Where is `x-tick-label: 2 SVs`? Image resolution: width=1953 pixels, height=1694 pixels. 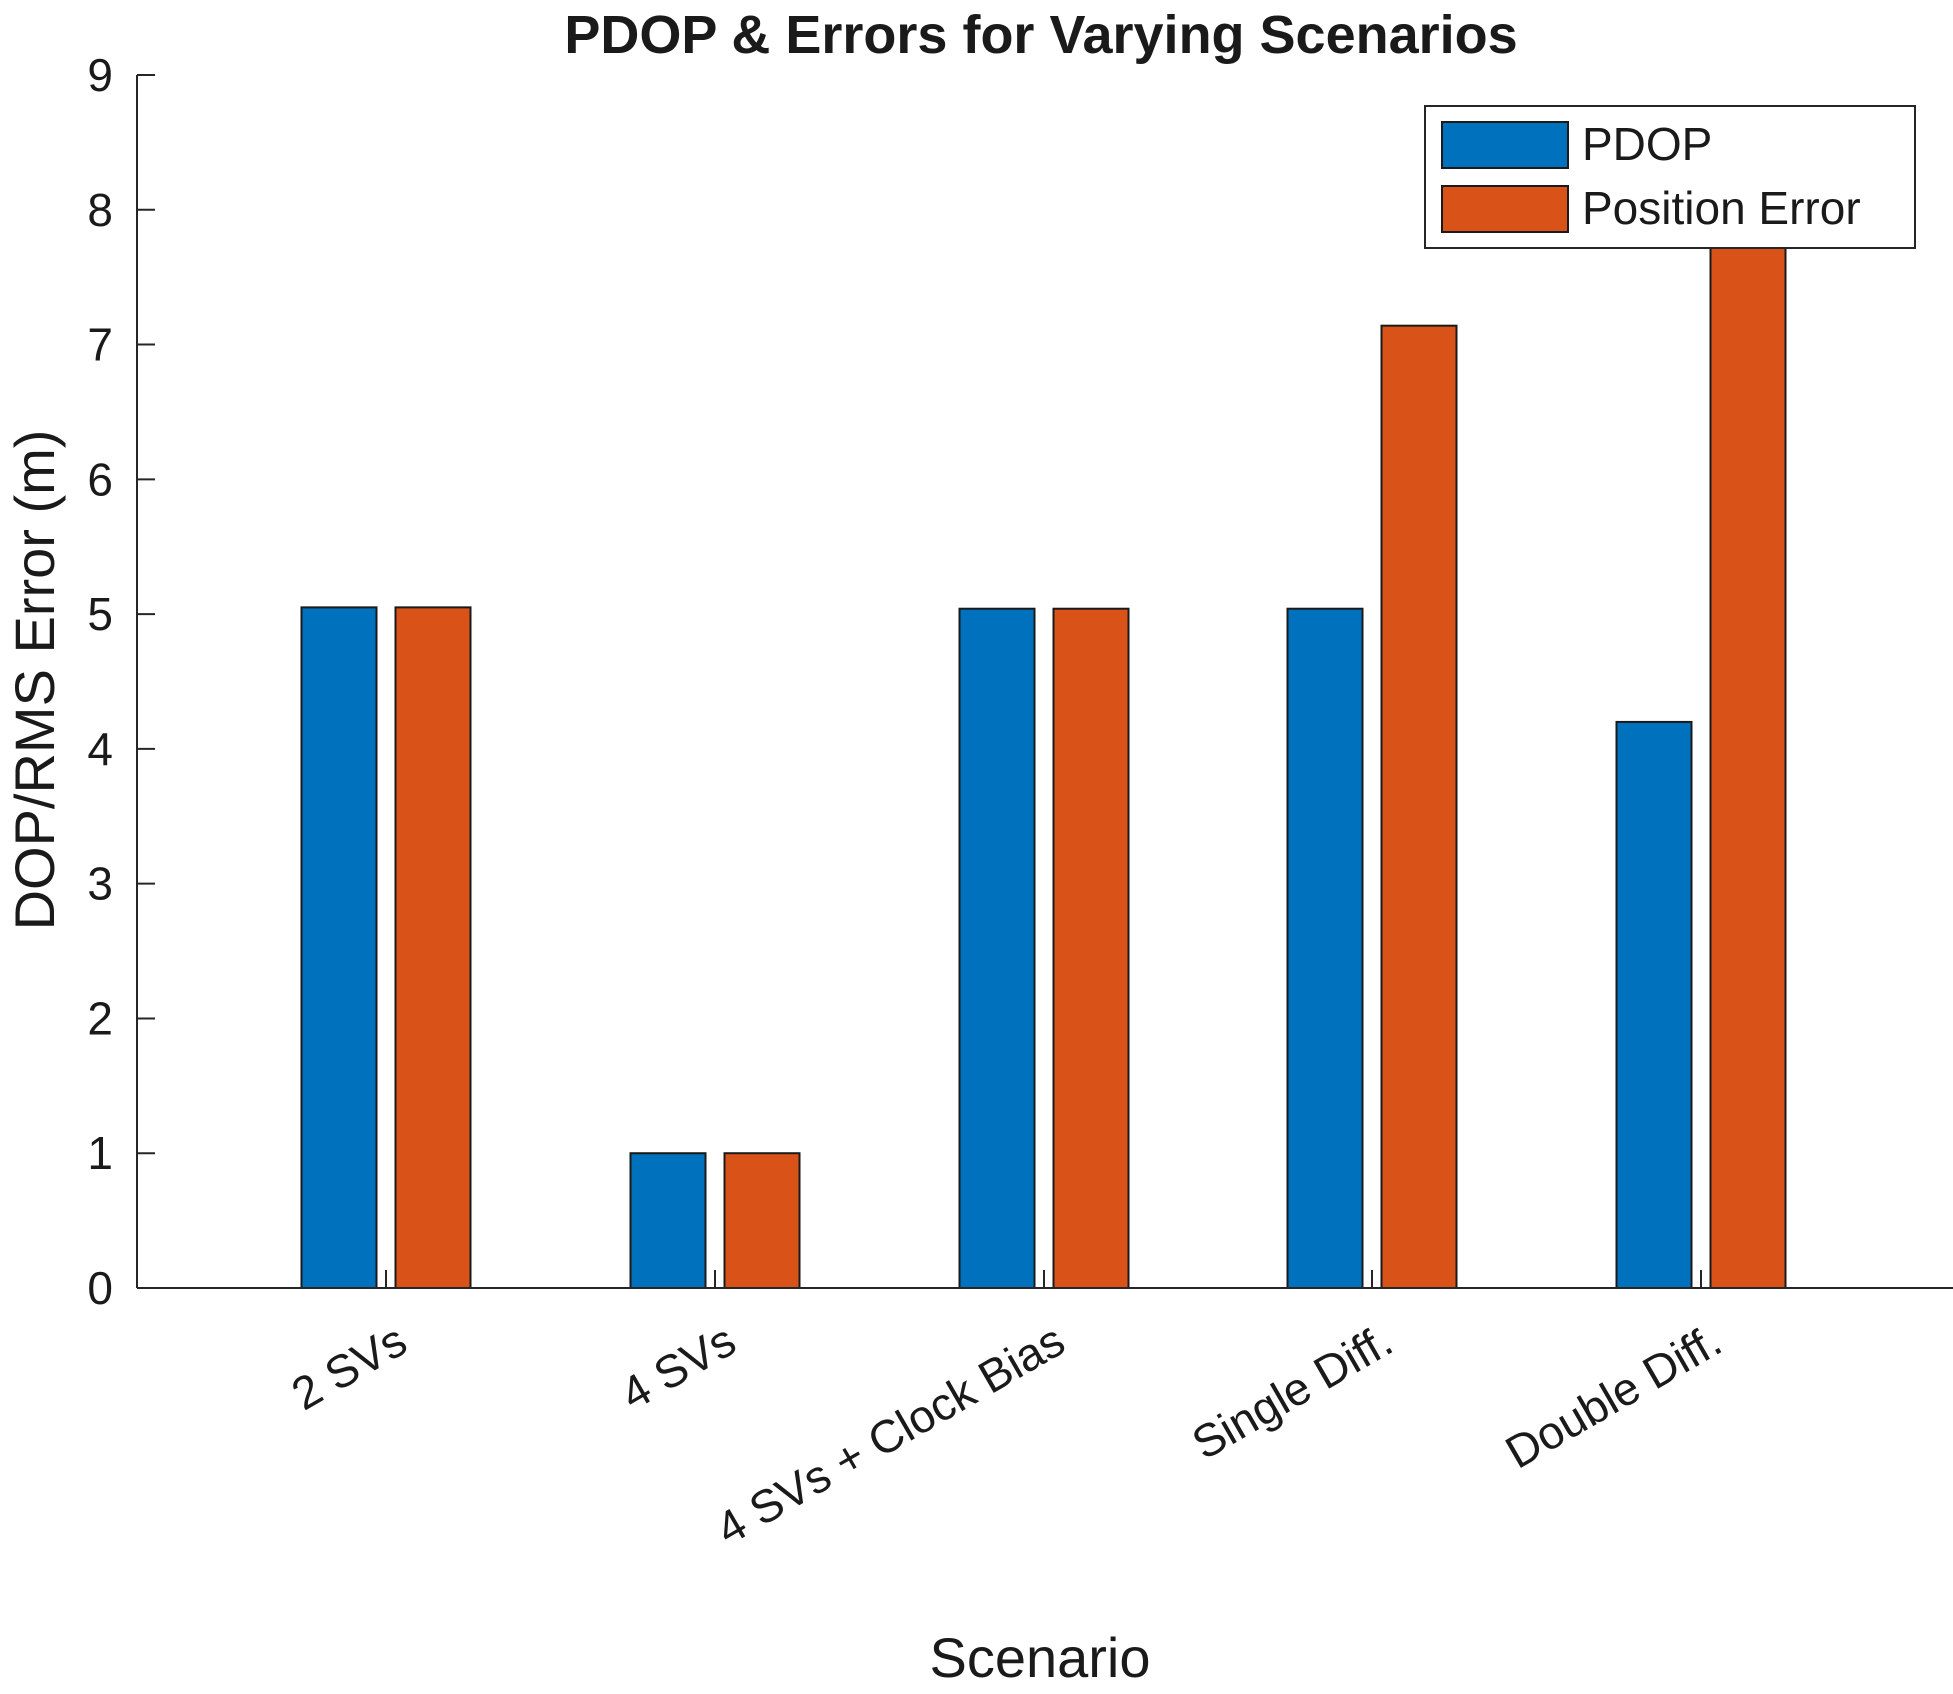 x-tick-label: 2 SVs is located at coordinates (349, 1367).